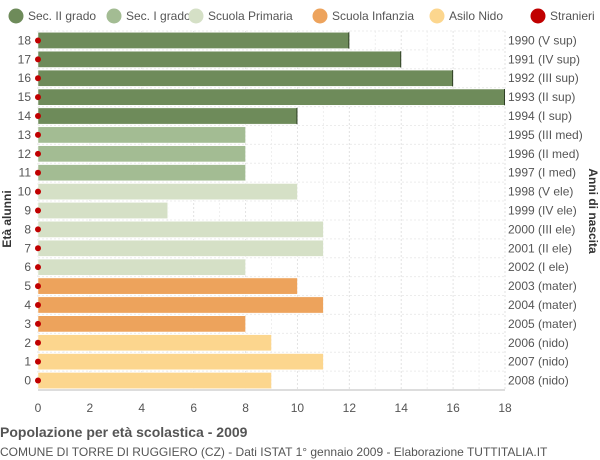 This screenshot has height=460, width=600. I want to click on age-label: 2, so click(27, 343).